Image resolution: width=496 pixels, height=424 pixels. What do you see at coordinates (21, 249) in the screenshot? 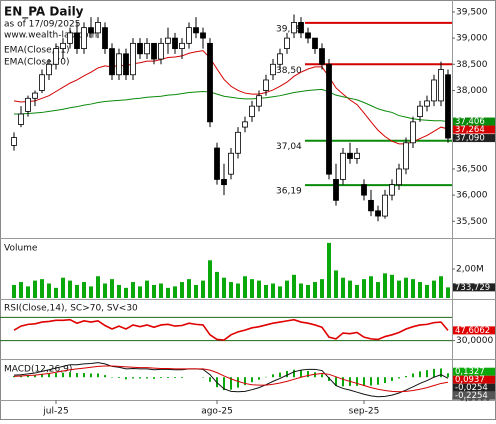
I see `panel-title: Volume` at bounding box center [21, 249].